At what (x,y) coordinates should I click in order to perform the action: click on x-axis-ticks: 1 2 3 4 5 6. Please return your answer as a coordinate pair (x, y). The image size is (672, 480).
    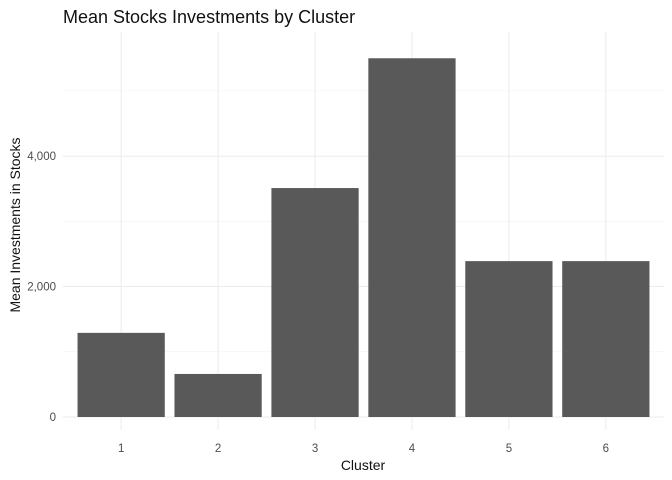
    Looking at the image, I should click on (363, 449).